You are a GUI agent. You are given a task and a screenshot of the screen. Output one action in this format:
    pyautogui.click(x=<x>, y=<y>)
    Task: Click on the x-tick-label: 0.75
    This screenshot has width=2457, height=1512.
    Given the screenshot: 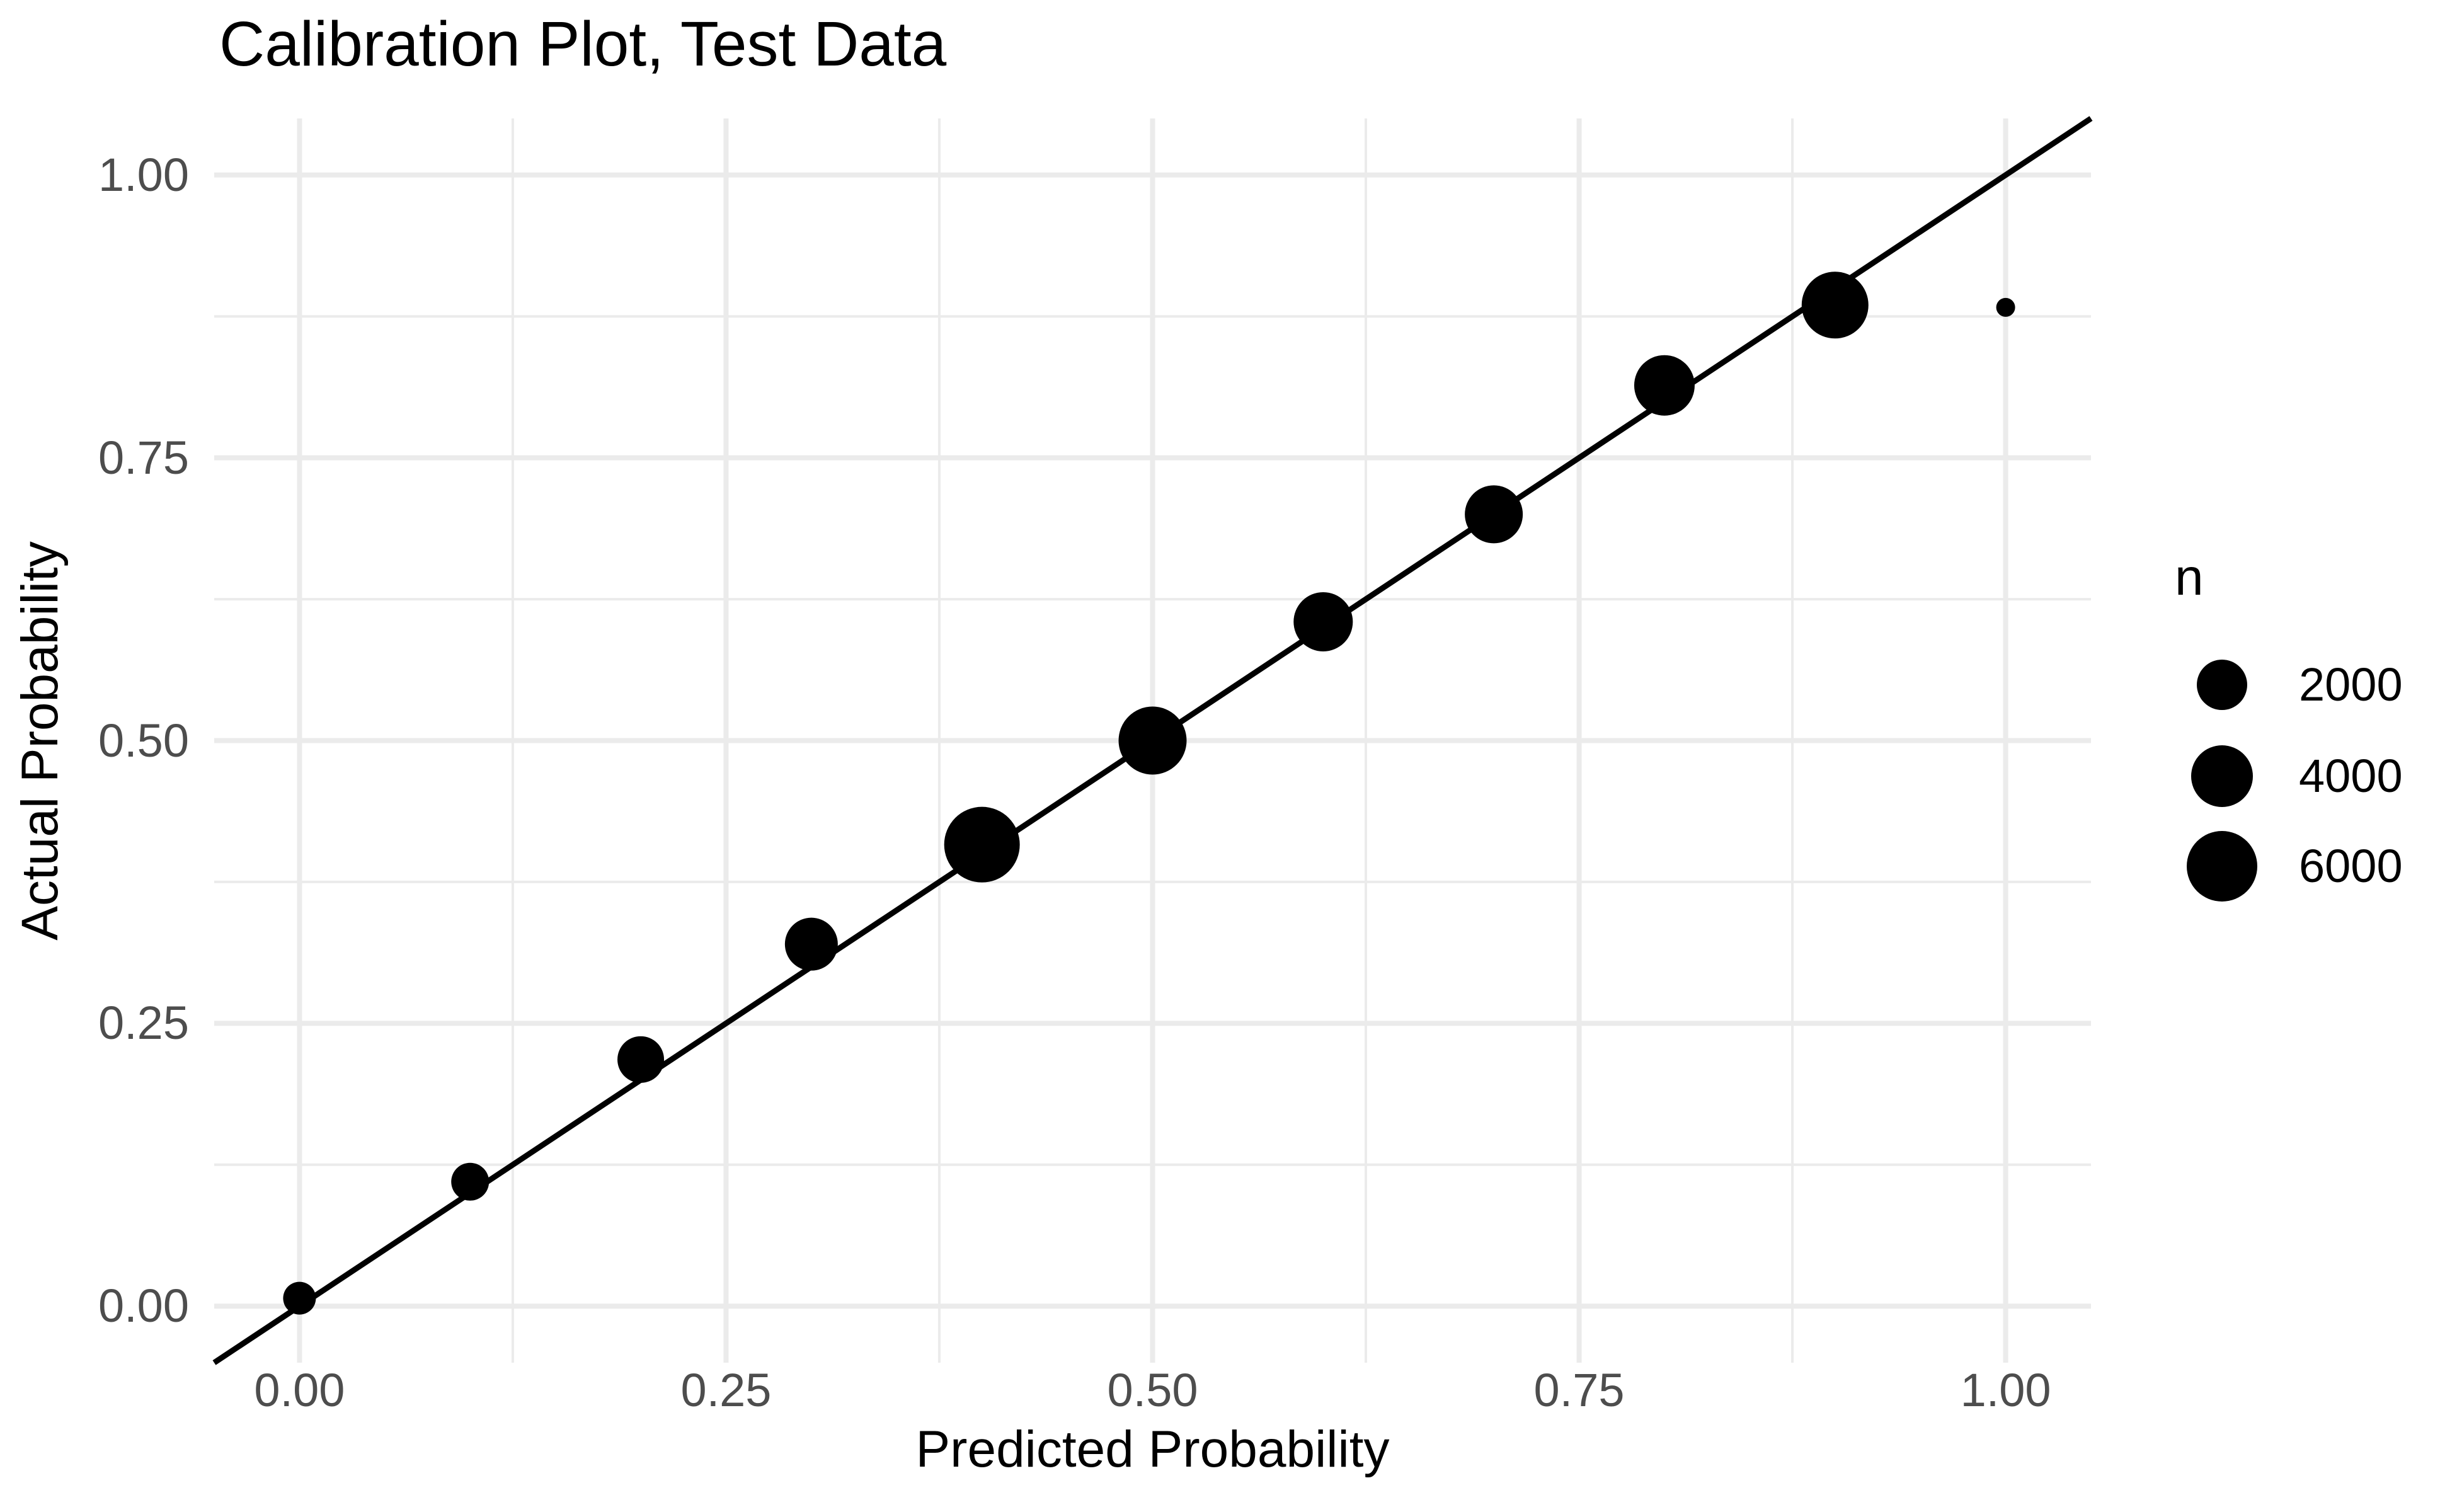 What is the action you would take?
    pyautogui.click(x=1579, y=1390)
    